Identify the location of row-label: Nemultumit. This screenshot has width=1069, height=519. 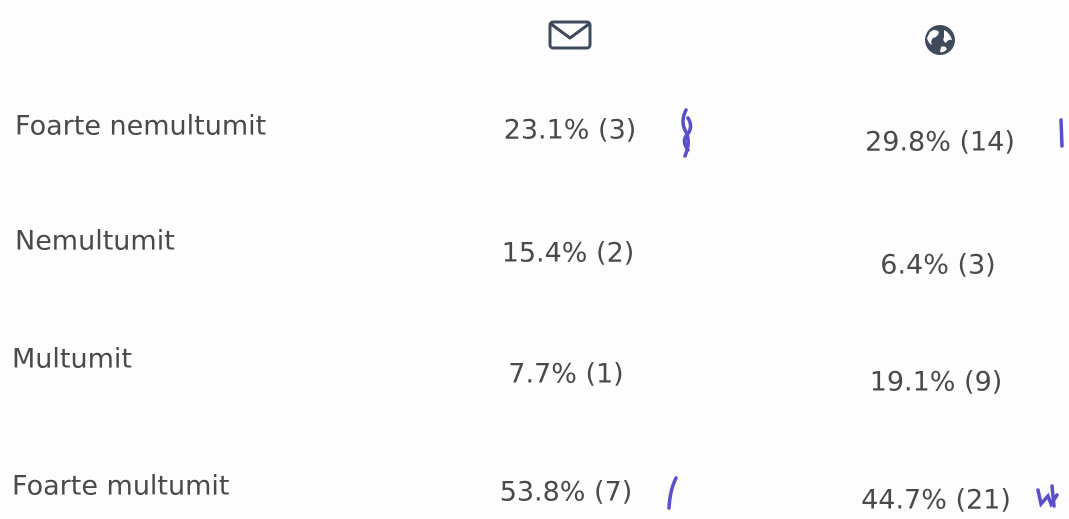
(95, 241).